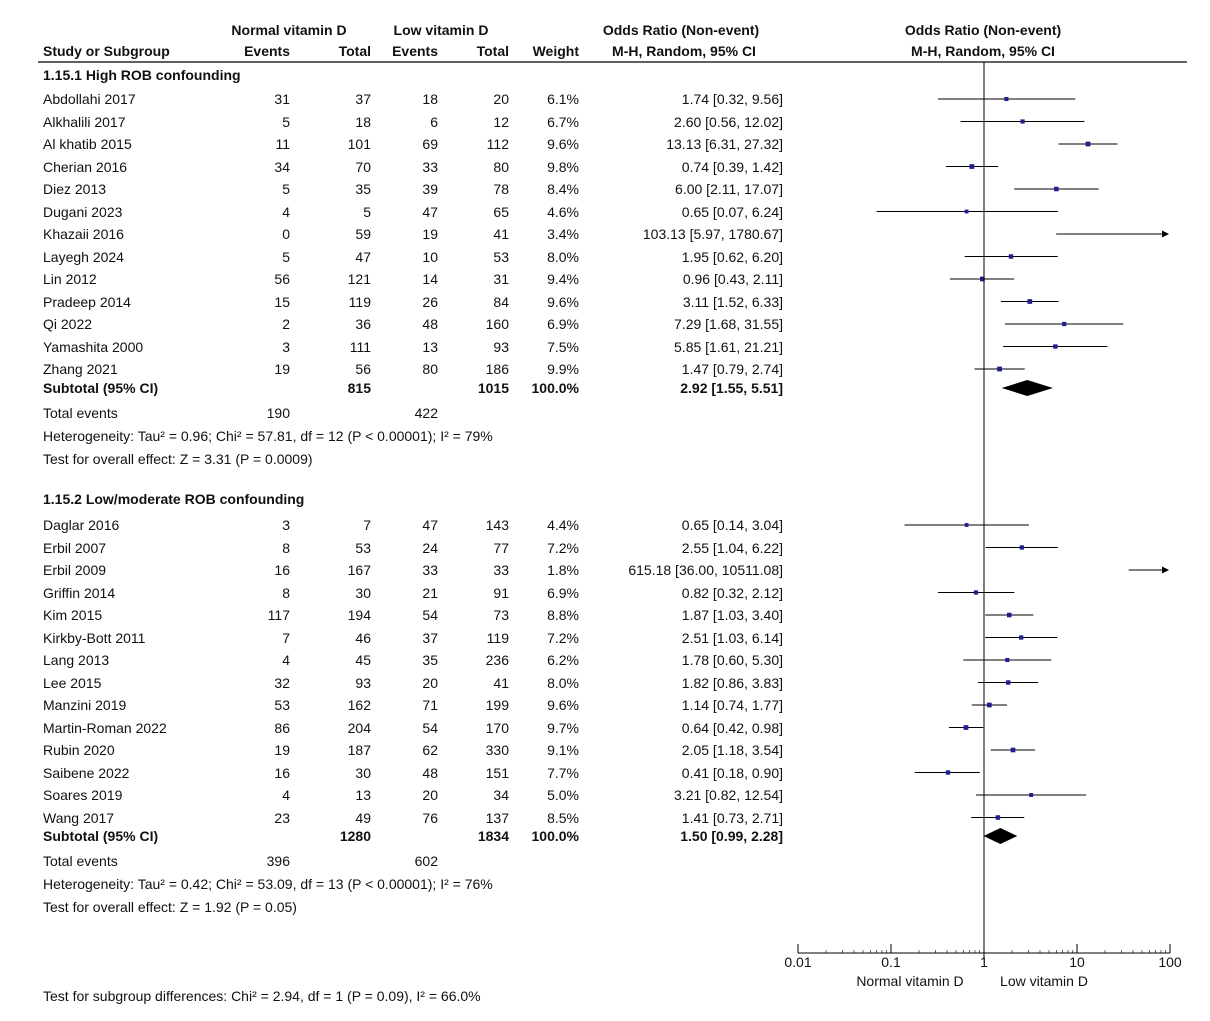  Describe the element at coordinates (563, 750) in the screenshot. I see `study-weight: 9.1%` at that location.